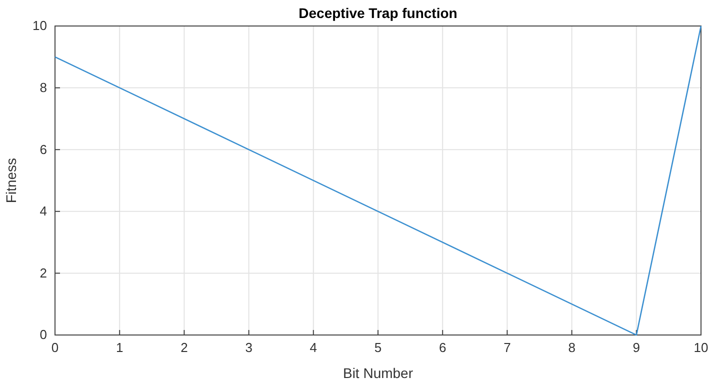  Describe the element at coordinates (55, 348) in the screenshot. I see `x-tick-label: 0` at that location.